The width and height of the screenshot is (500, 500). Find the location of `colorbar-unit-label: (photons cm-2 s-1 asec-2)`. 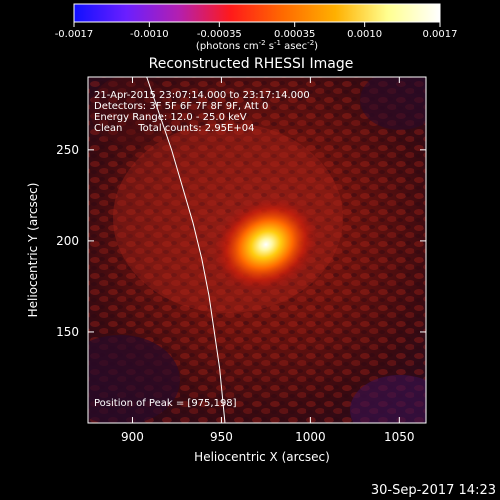

colorbar-unit-label: (photons cm-2 s-1 asec-2) is located at coordinates (257, 45).